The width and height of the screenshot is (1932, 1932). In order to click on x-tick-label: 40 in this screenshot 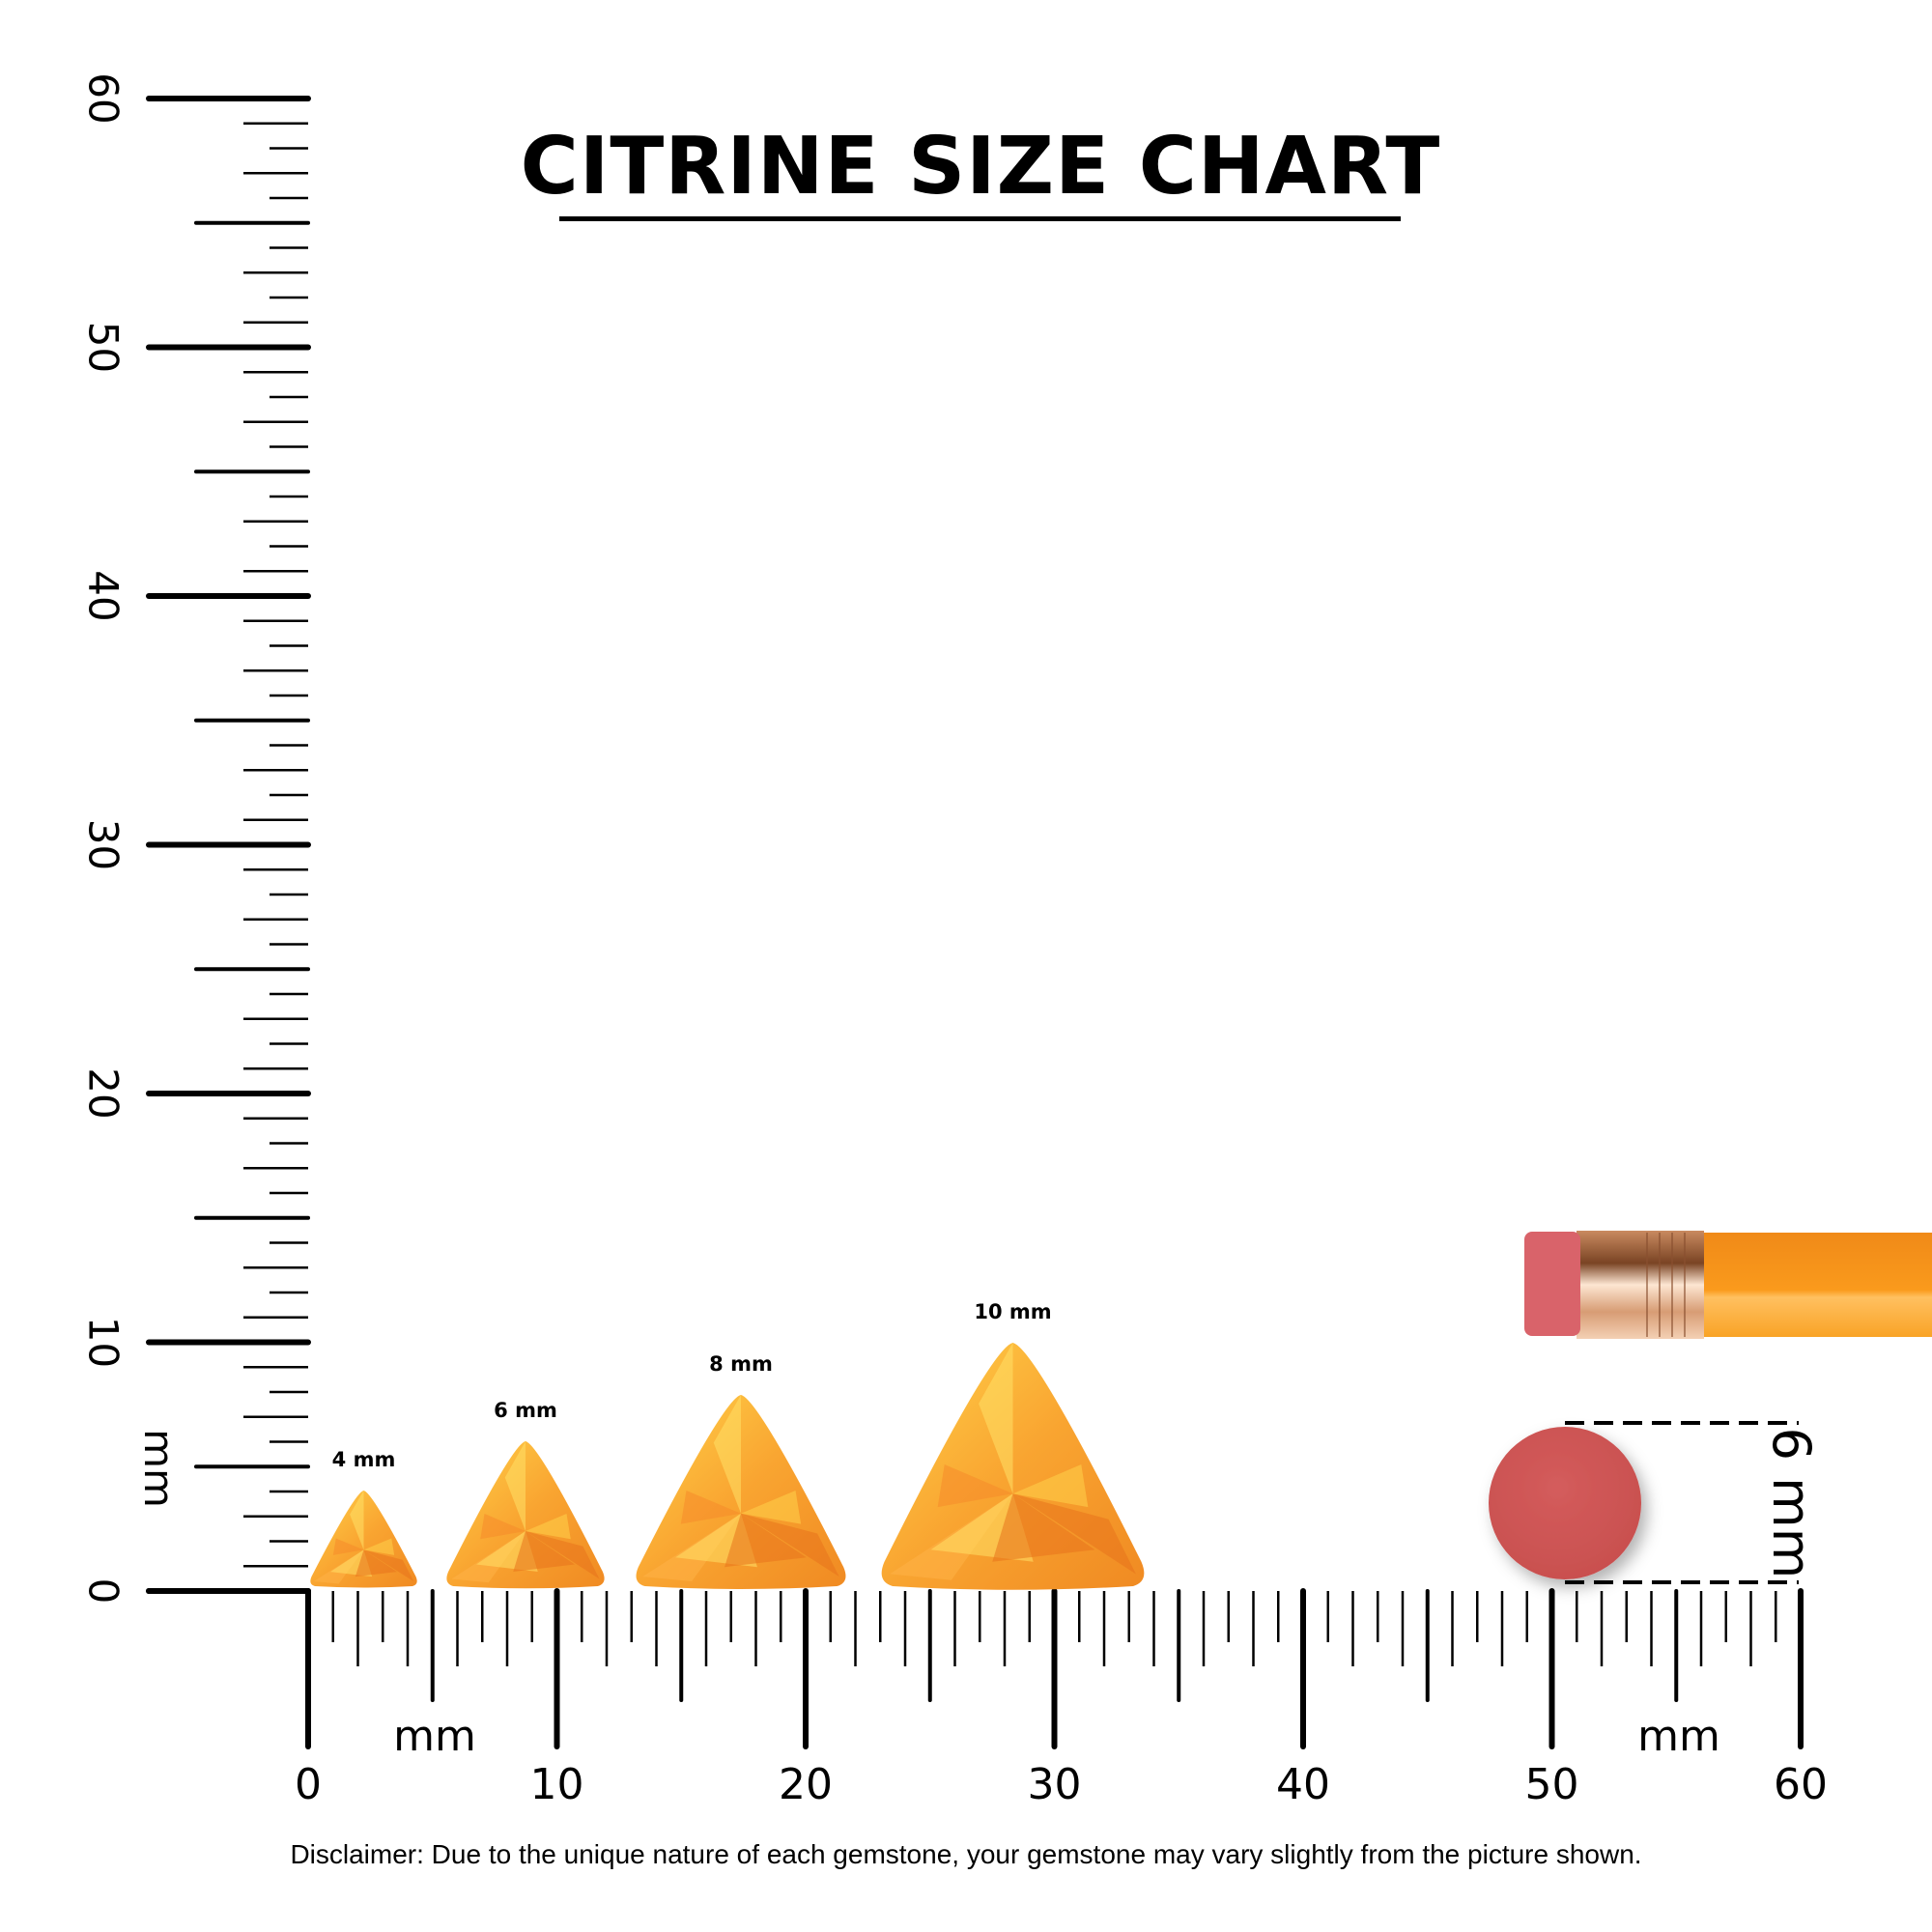, I will do `click(1303, 1784)`.